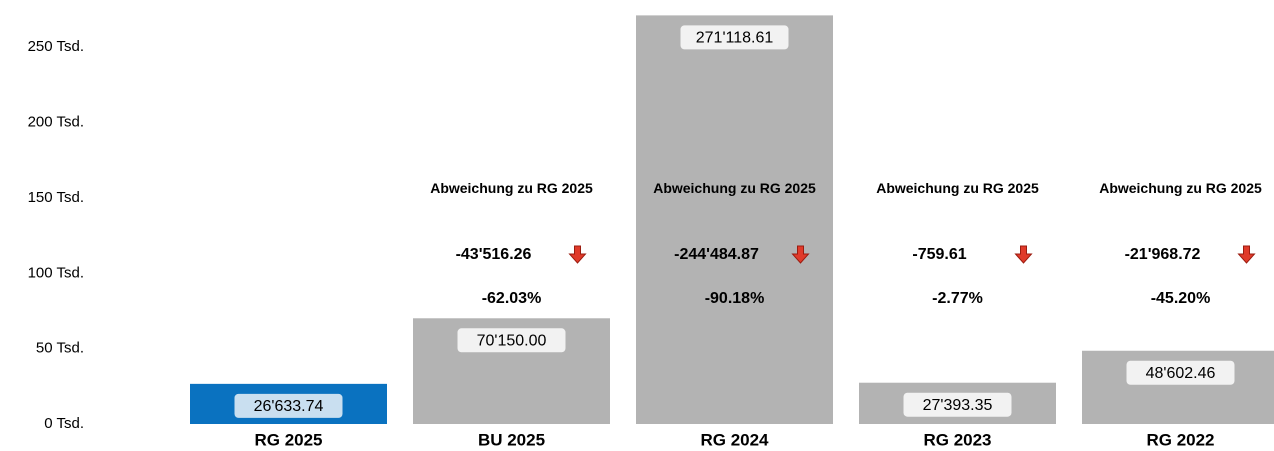 This screenshot has height=451, width=1274. Describe the element at coordinates (957, 298) in the screenshot. I see `deviation-percent: -2.77%` at that location.